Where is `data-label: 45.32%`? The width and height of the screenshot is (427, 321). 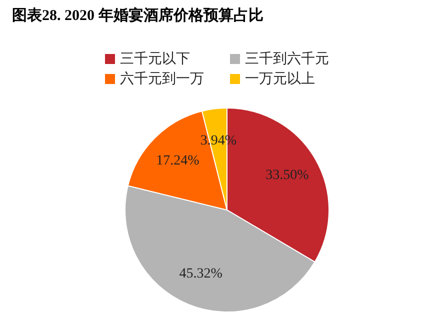
data-label: 45.32% is located at coordinates (201, 274).